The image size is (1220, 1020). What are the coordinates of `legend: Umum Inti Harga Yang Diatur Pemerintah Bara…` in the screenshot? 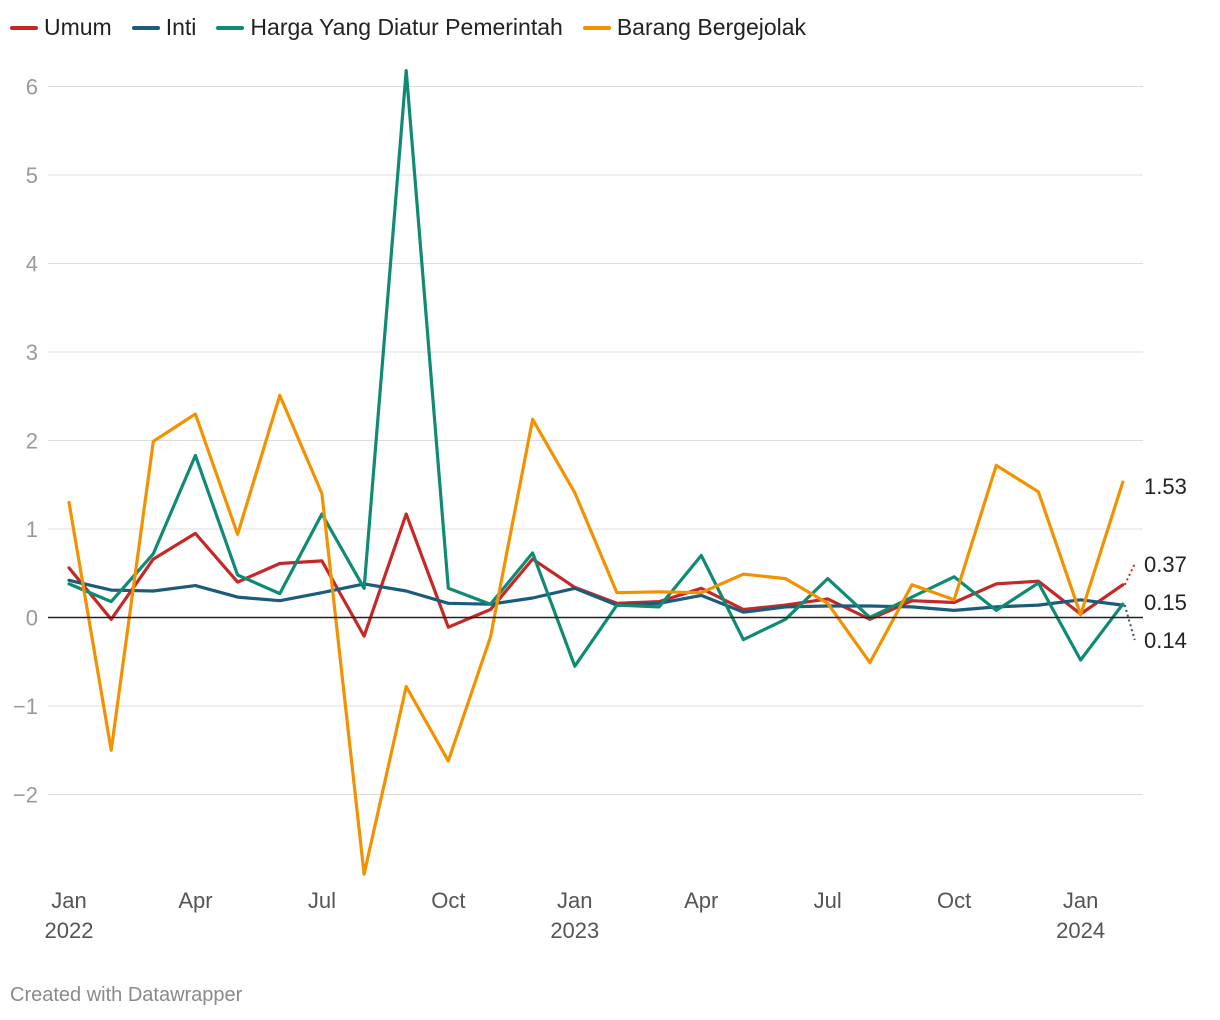 It's located at (408, 27).